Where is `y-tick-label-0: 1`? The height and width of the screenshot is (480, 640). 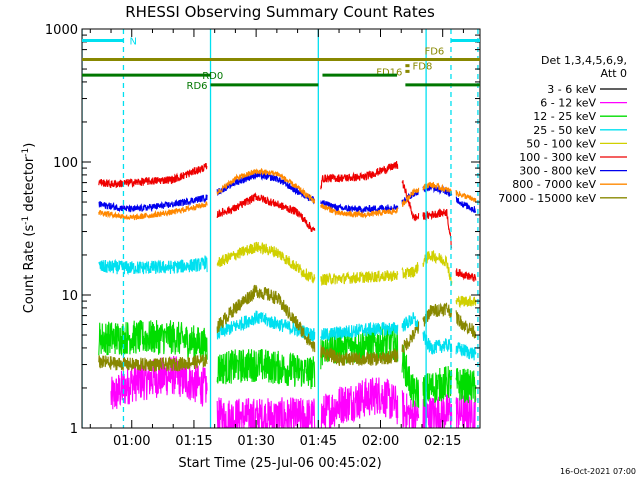 y-tick-label-0: 1 is located at coordinates (74, 429).